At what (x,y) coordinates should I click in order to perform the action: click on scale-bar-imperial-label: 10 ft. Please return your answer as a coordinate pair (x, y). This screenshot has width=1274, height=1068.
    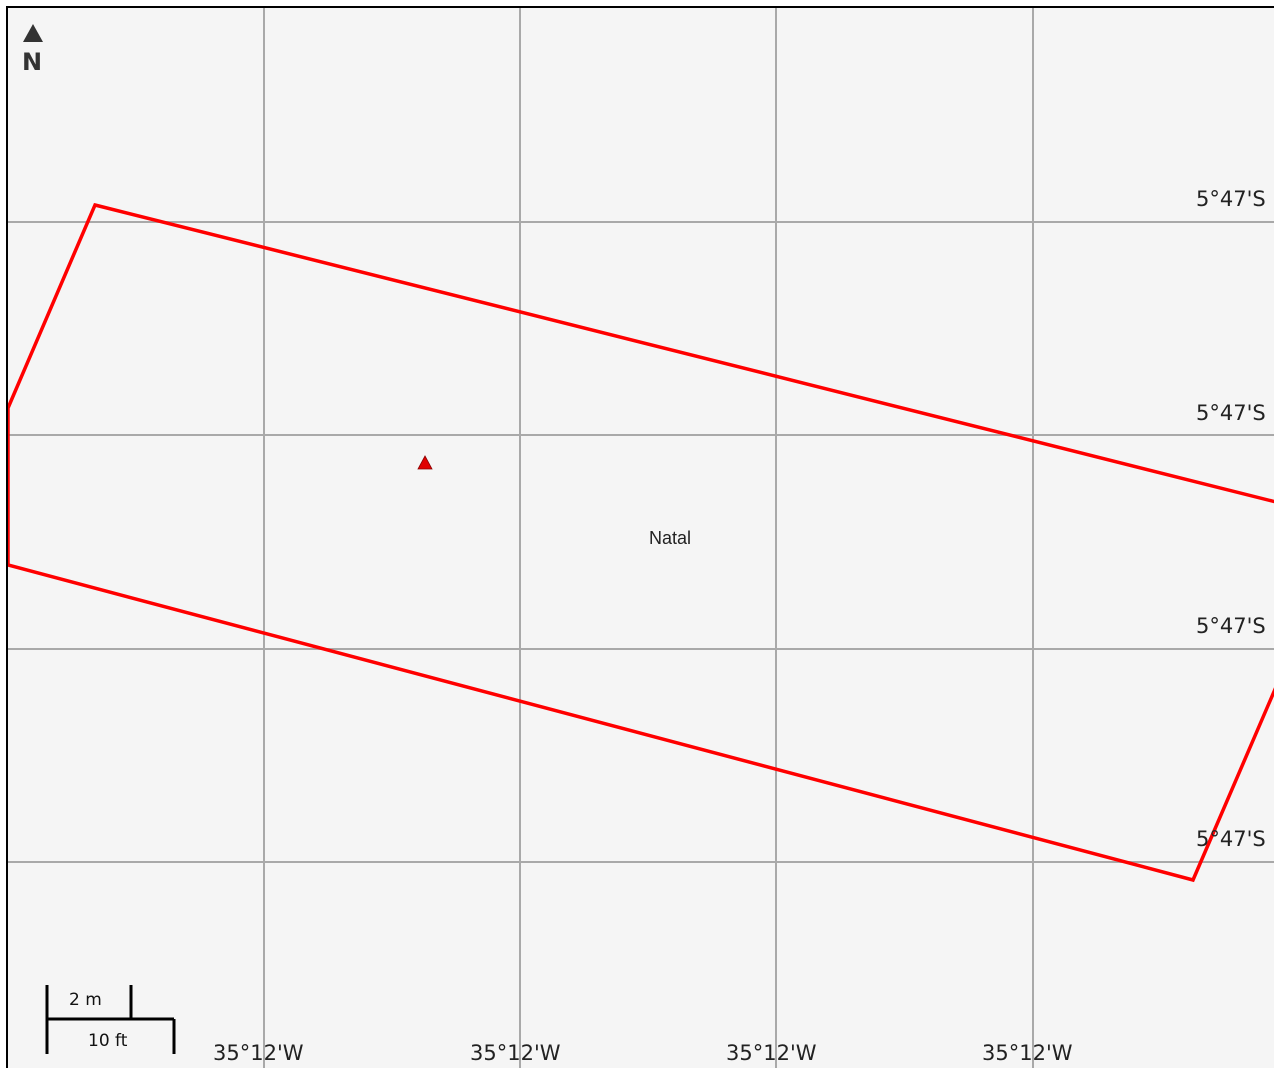
    Looking at the image, I should click on (108, 1041).